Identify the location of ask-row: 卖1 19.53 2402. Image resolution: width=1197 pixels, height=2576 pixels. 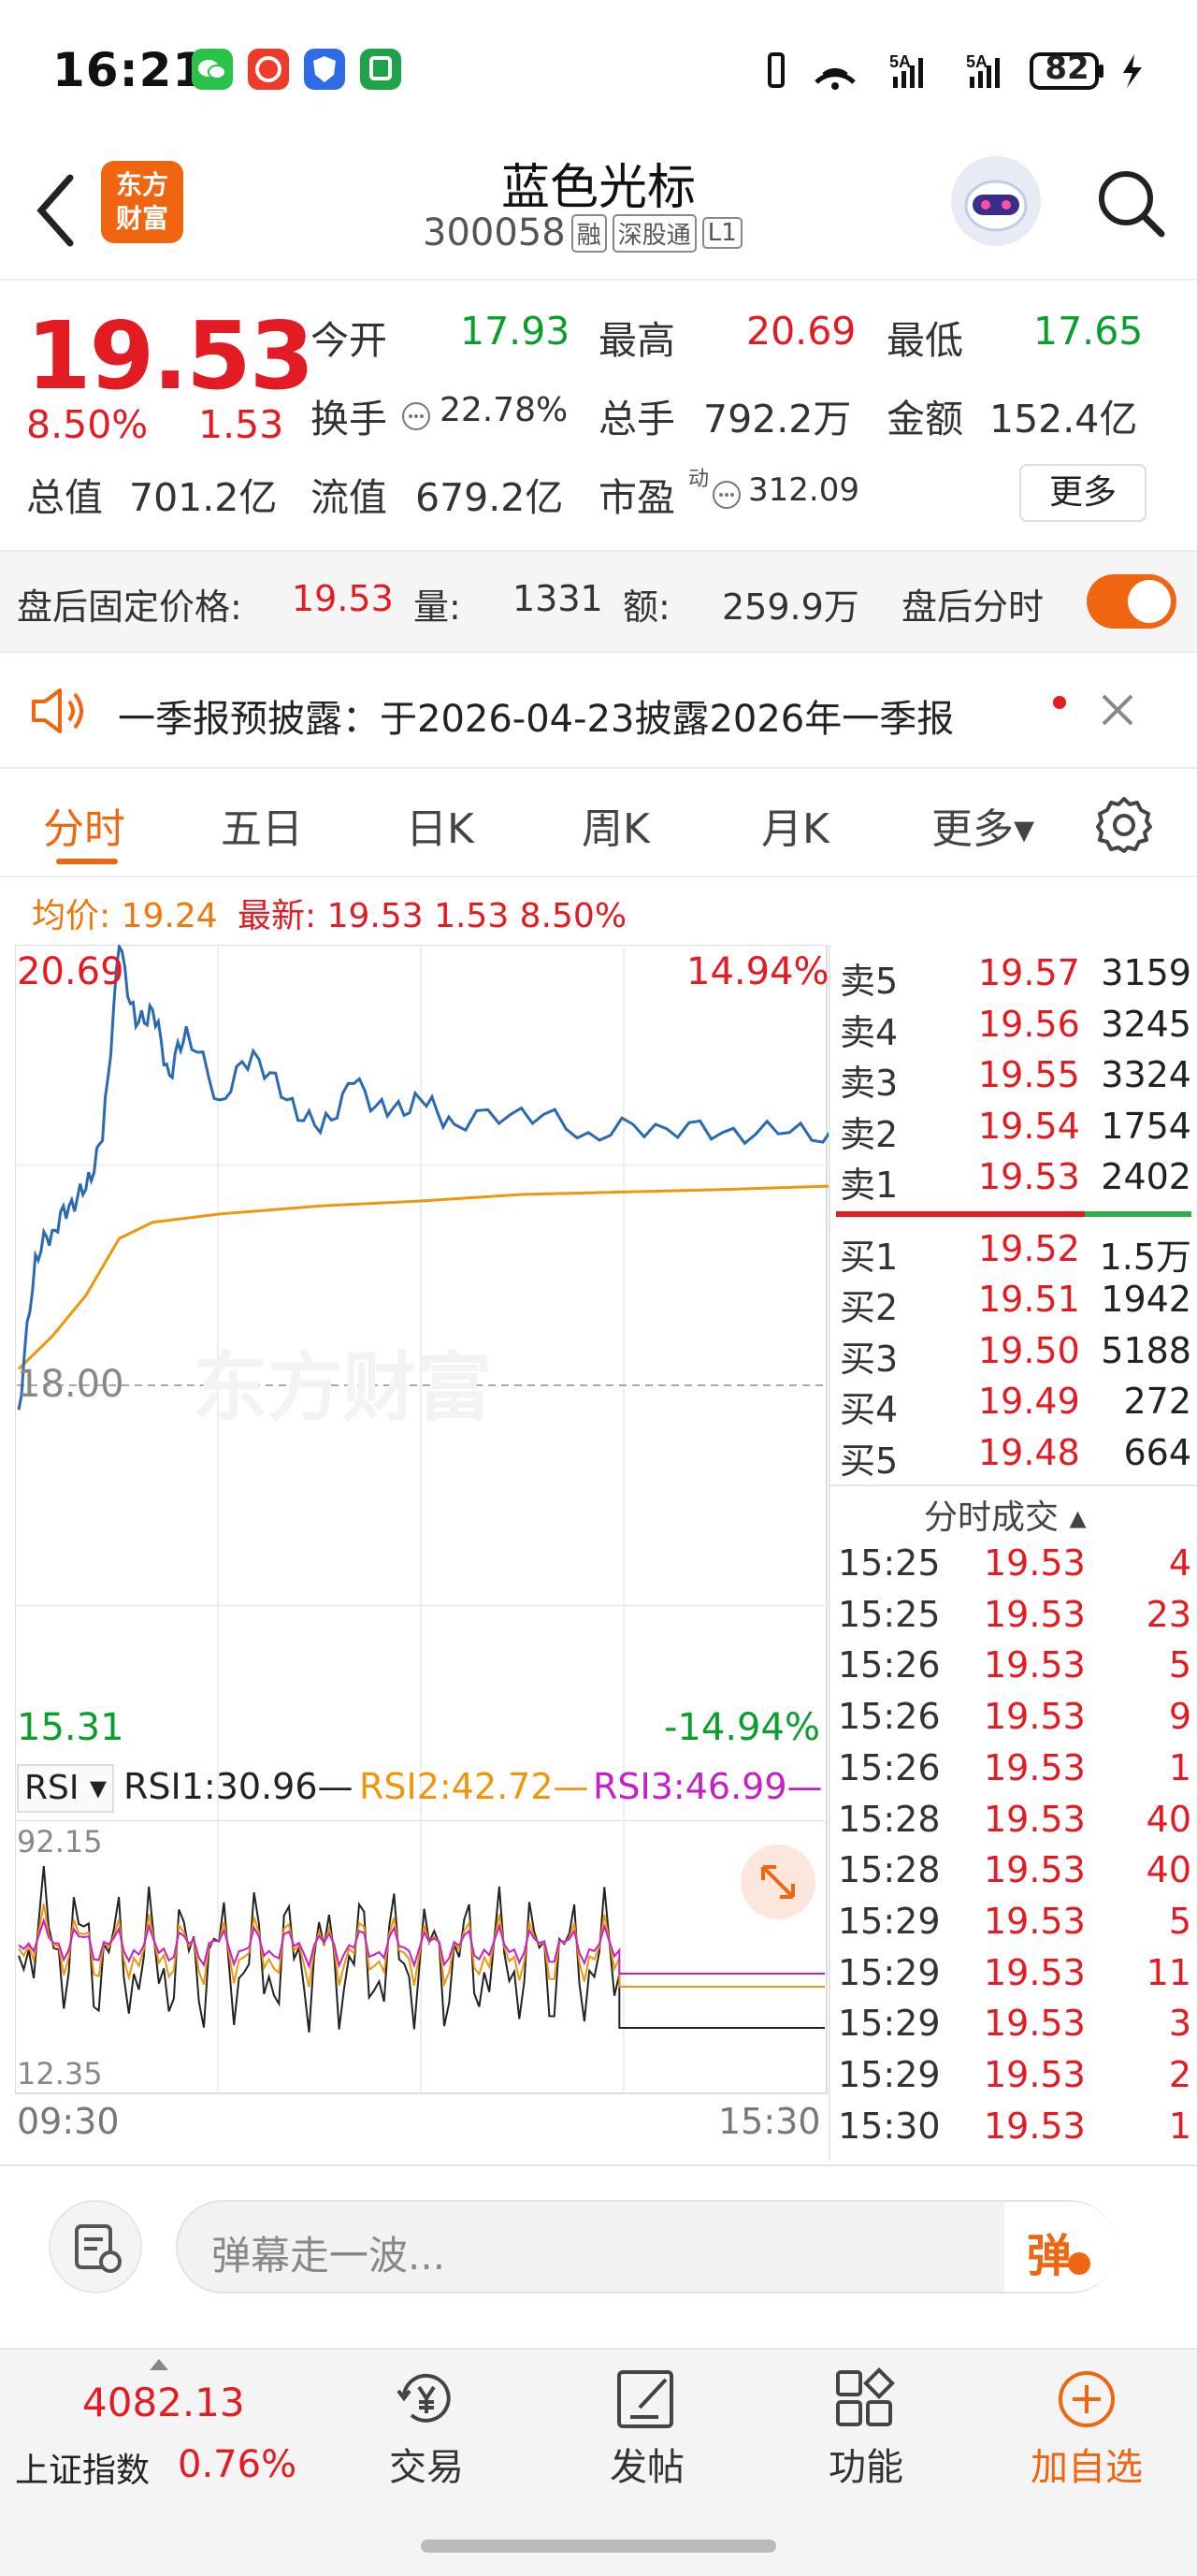
(1013, 1181).